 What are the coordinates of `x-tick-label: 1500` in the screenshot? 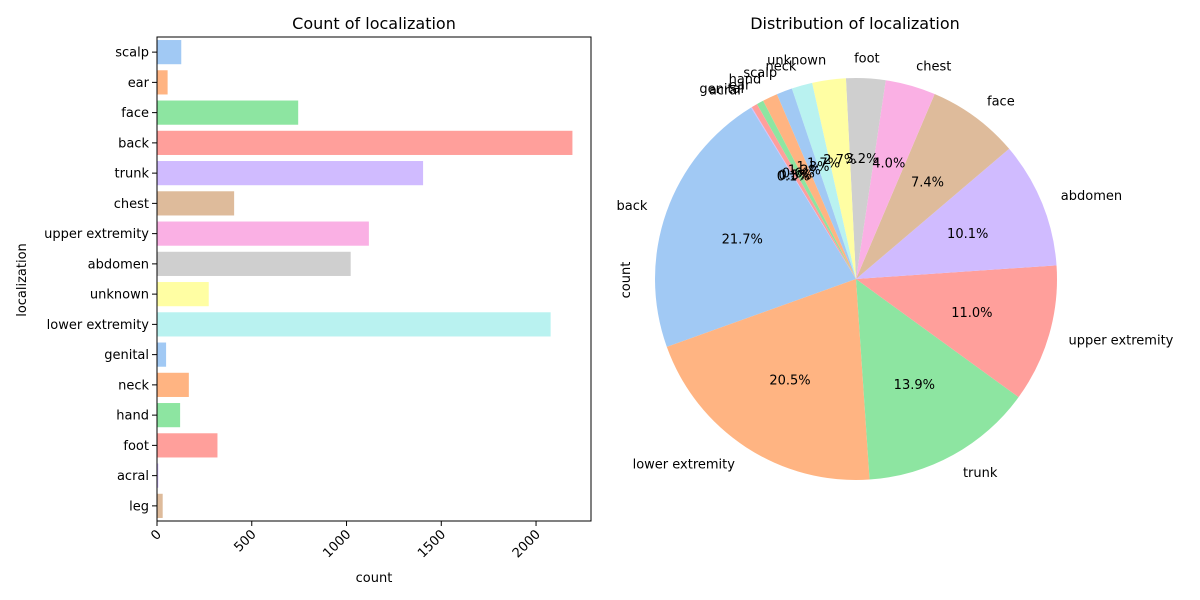 It's located at (432, 544).